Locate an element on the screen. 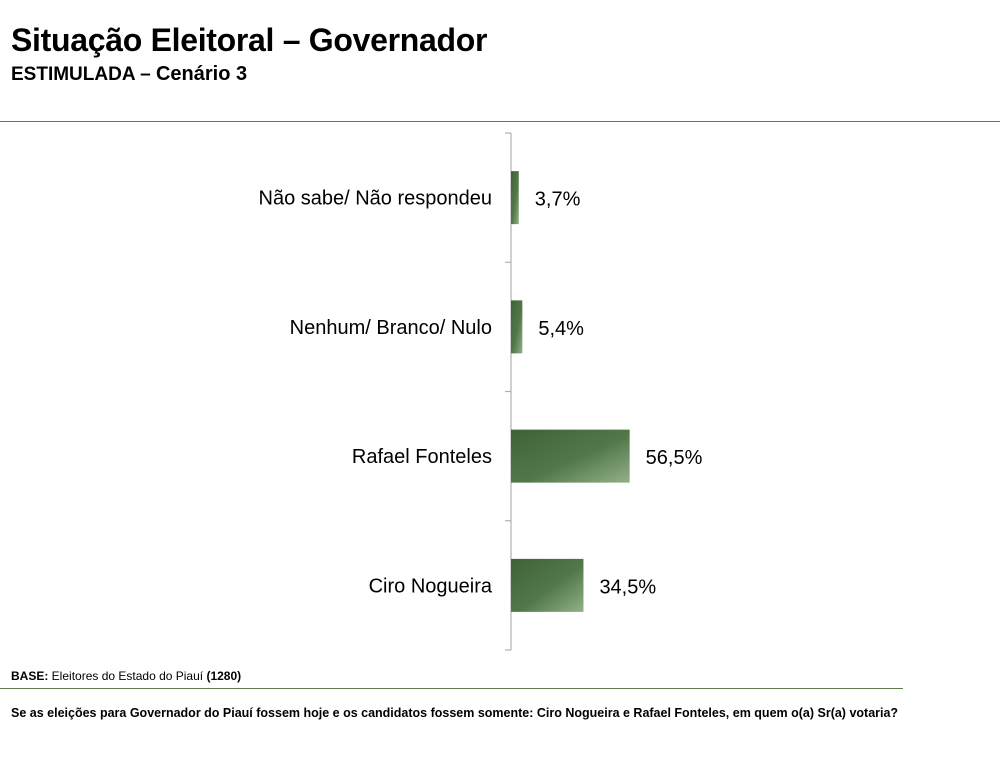  category-label: Nenhum/ Branco/ Nulo is located at coordinates (391, 328).